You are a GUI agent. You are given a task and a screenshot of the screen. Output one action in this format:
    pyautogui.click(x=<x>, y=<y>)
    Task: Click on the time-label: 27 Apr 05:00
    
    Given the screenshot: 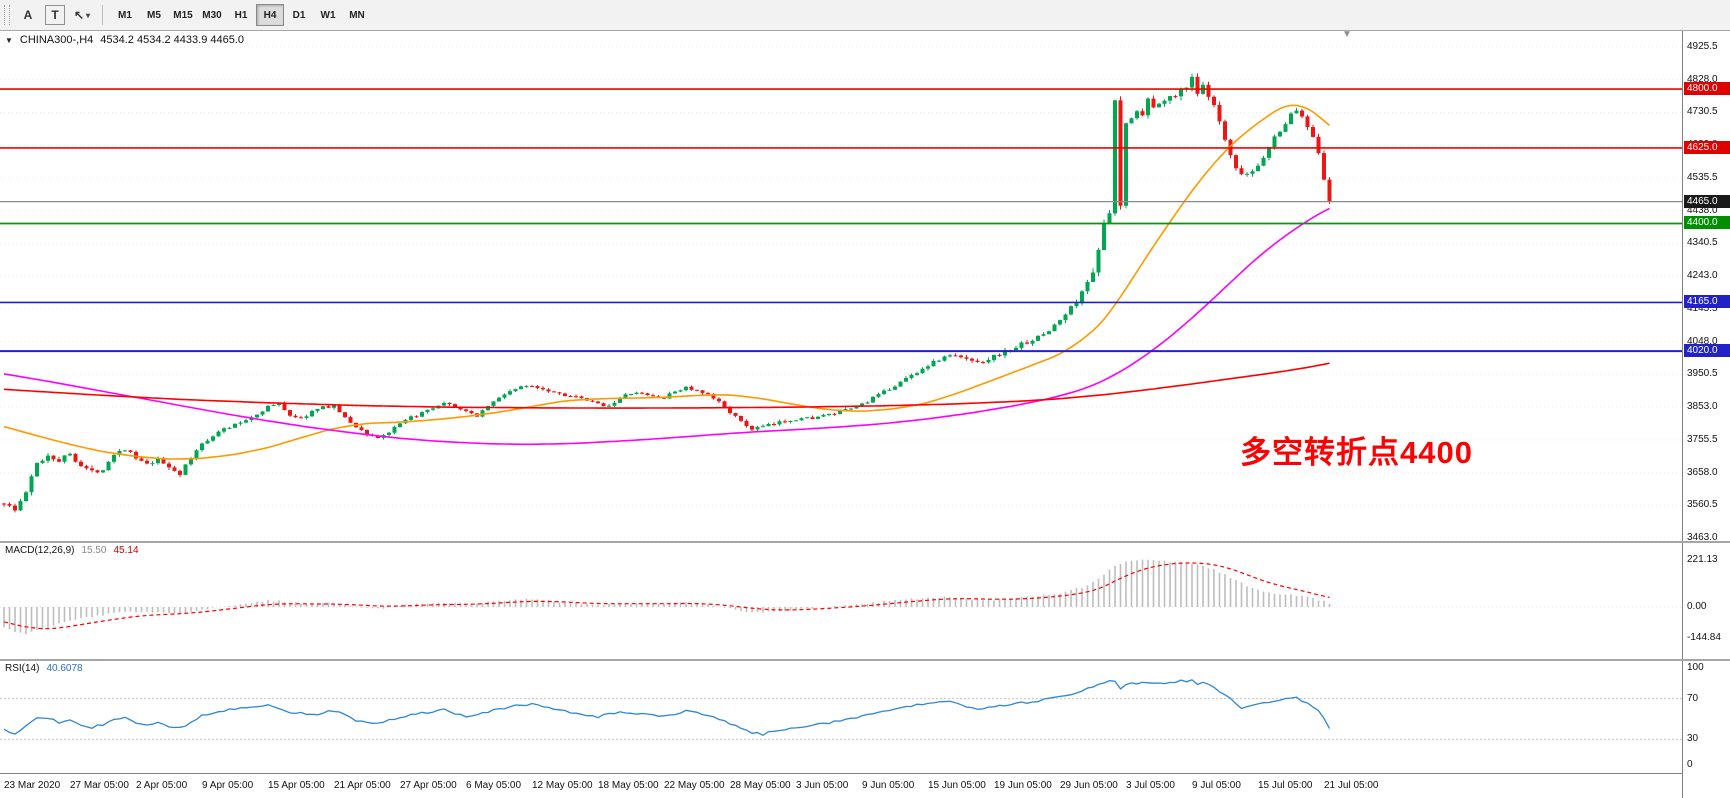 What is the action you would take?
    pyautogui.click(x=428, y=785)
    